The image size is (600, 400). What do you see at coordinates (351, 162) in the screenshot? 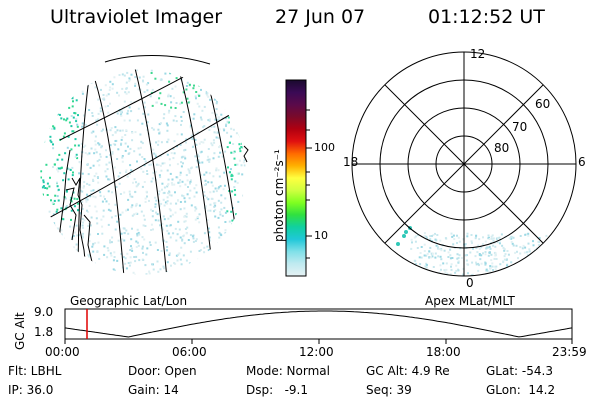
I see `polar-mlt-label-18: 18` at bounding box center [351, 162].